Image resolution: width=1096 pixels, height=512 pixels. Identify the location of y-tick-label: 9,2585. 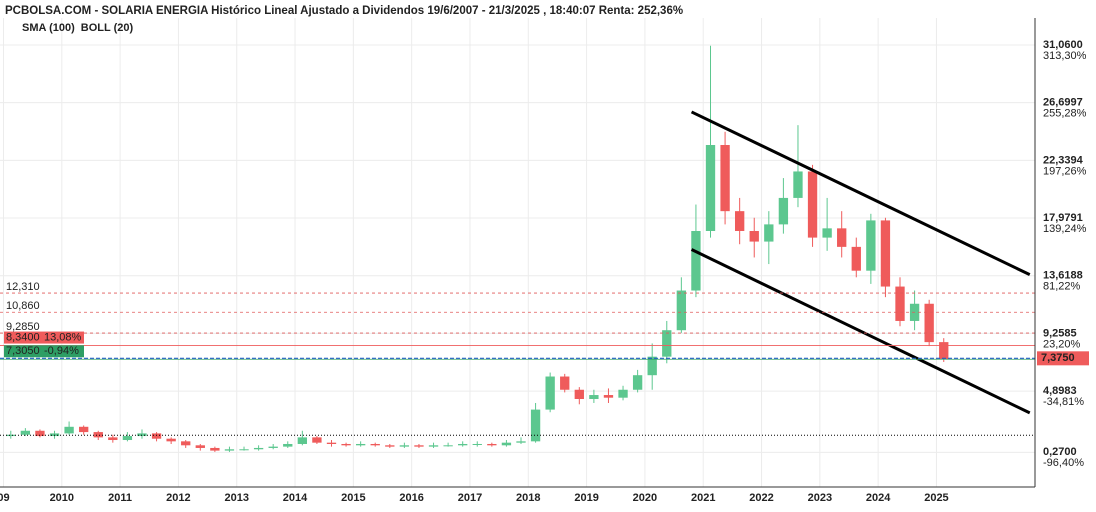
(1060, 333).